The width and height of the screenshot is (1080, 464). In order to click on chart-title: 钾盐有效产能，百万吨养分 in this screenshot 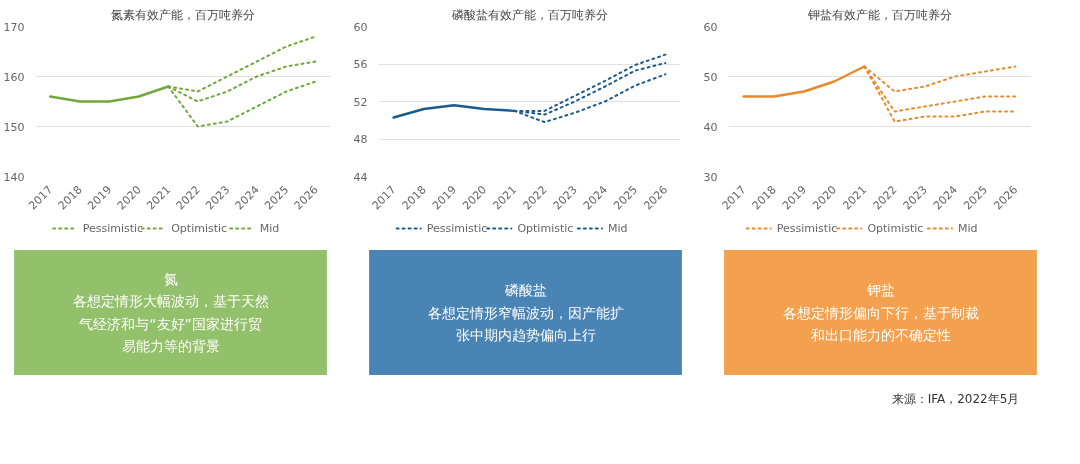, I will do `click(879, 14)`.